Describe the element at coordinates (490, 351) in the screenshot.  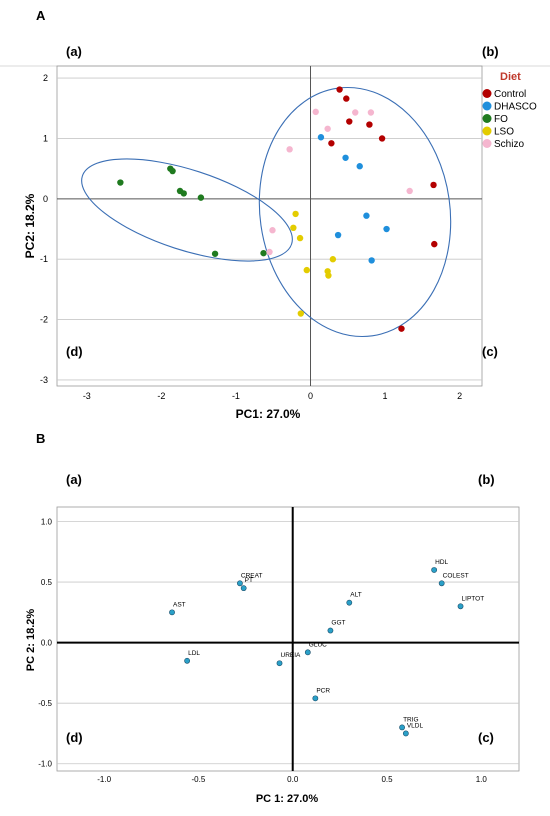
I see `quadrant-label-c: (c)` at that location.